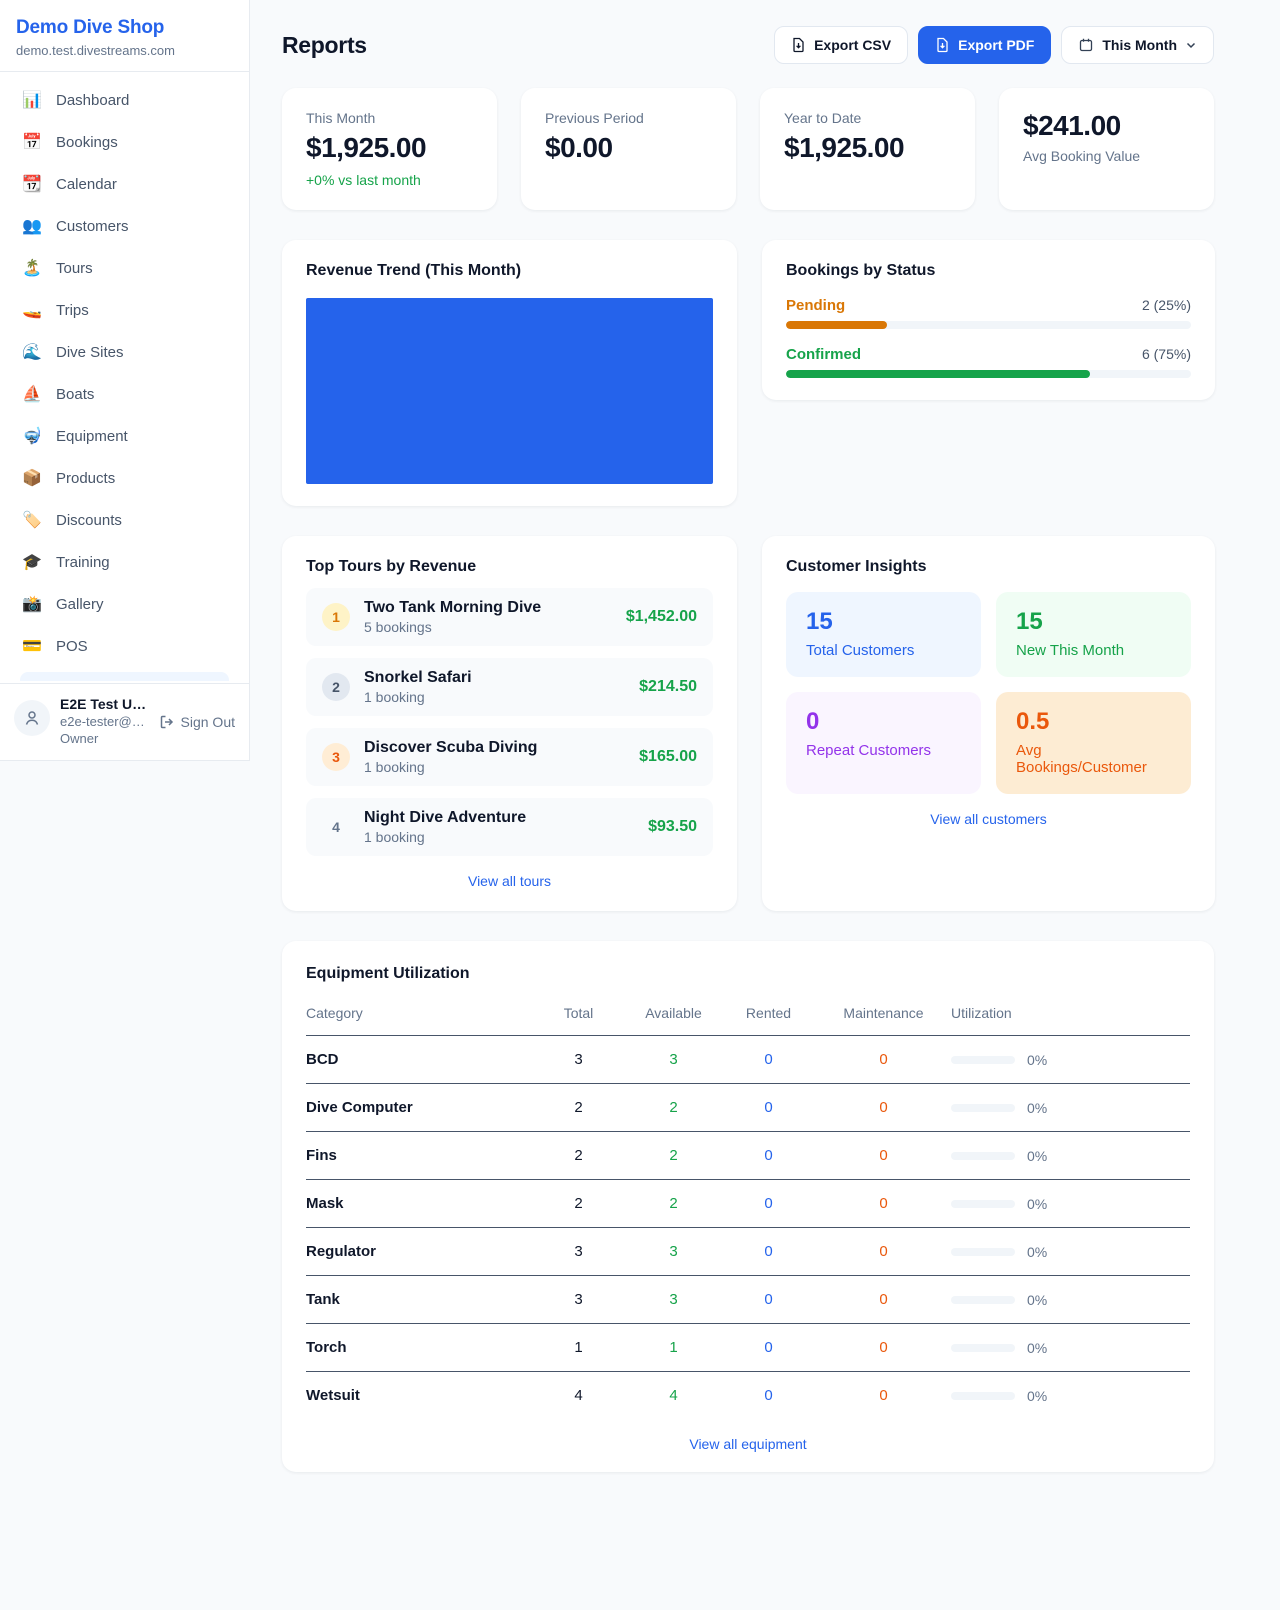 This screenshot has height=1610, width=1280. What do you see at coordinates (124, 676) in the screenshot?
I see `sidebar-active-item-partial` at bounding box center [124, 676].